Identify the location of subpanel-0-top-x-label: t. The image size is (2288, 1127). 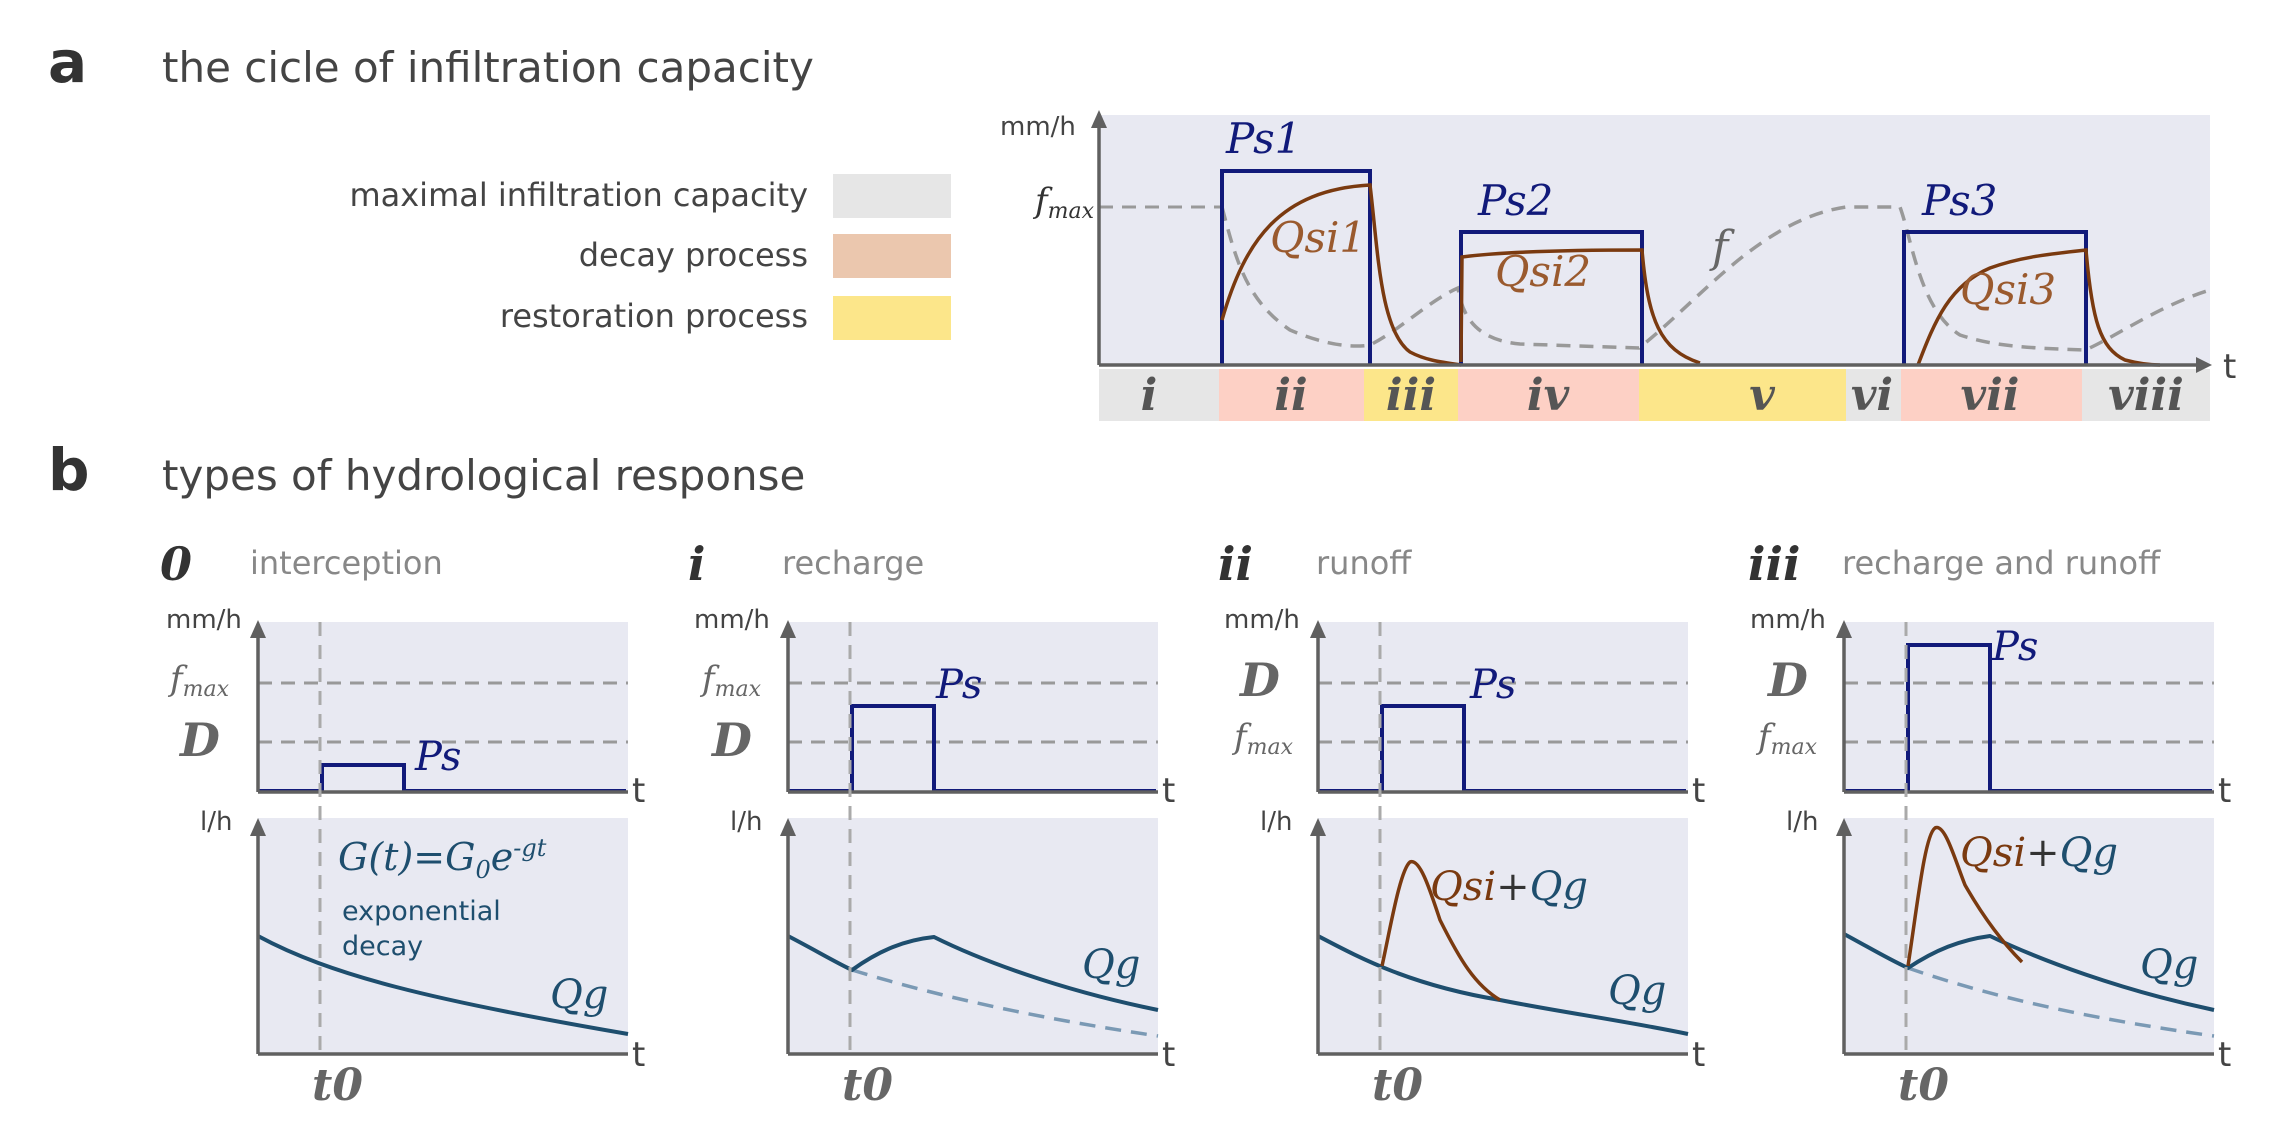
(638, 791).